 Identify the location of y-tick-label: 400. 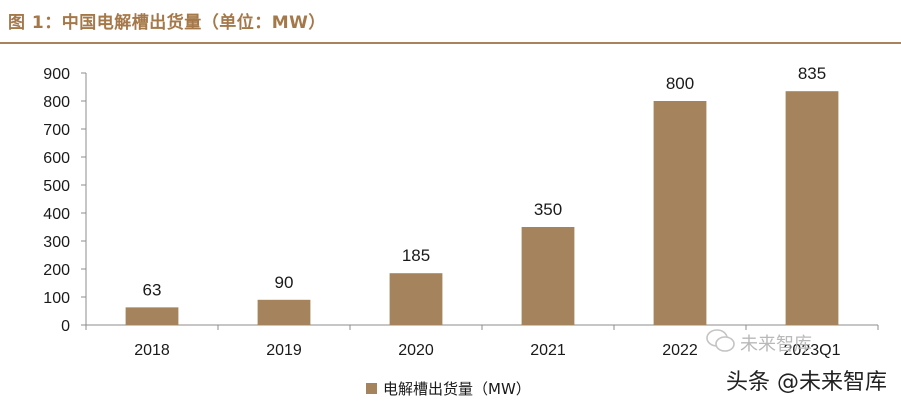
(56, 214).